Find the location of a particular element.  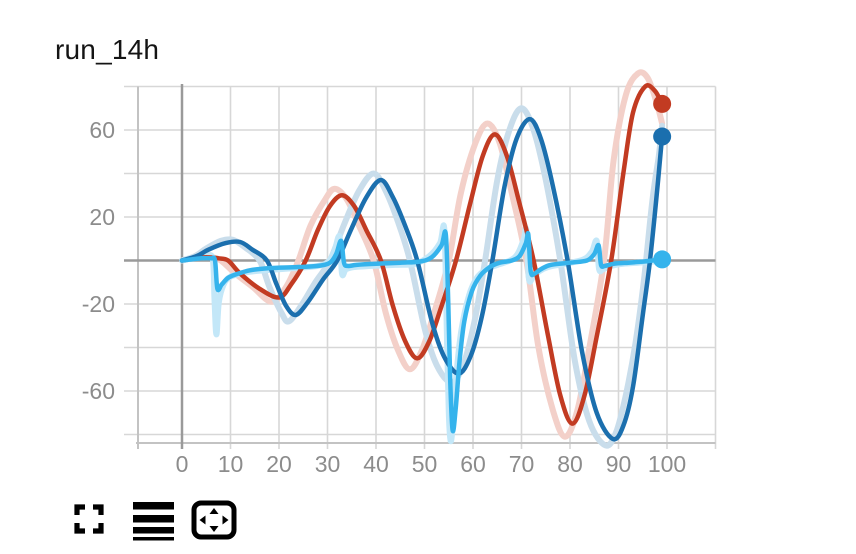

end-dot-lightblue-smoothed is located at coordinates (662, 259).